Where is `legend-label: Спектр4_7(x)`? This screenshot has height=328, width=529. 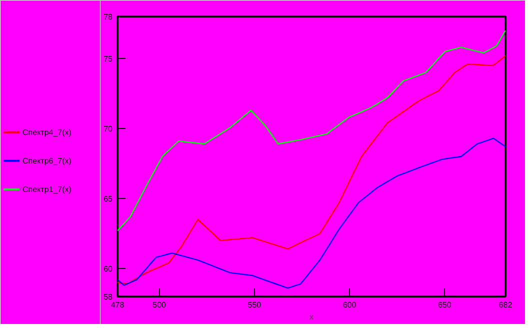
legend-label: Спектр4_7(x) is located at coordinates (47, 132).